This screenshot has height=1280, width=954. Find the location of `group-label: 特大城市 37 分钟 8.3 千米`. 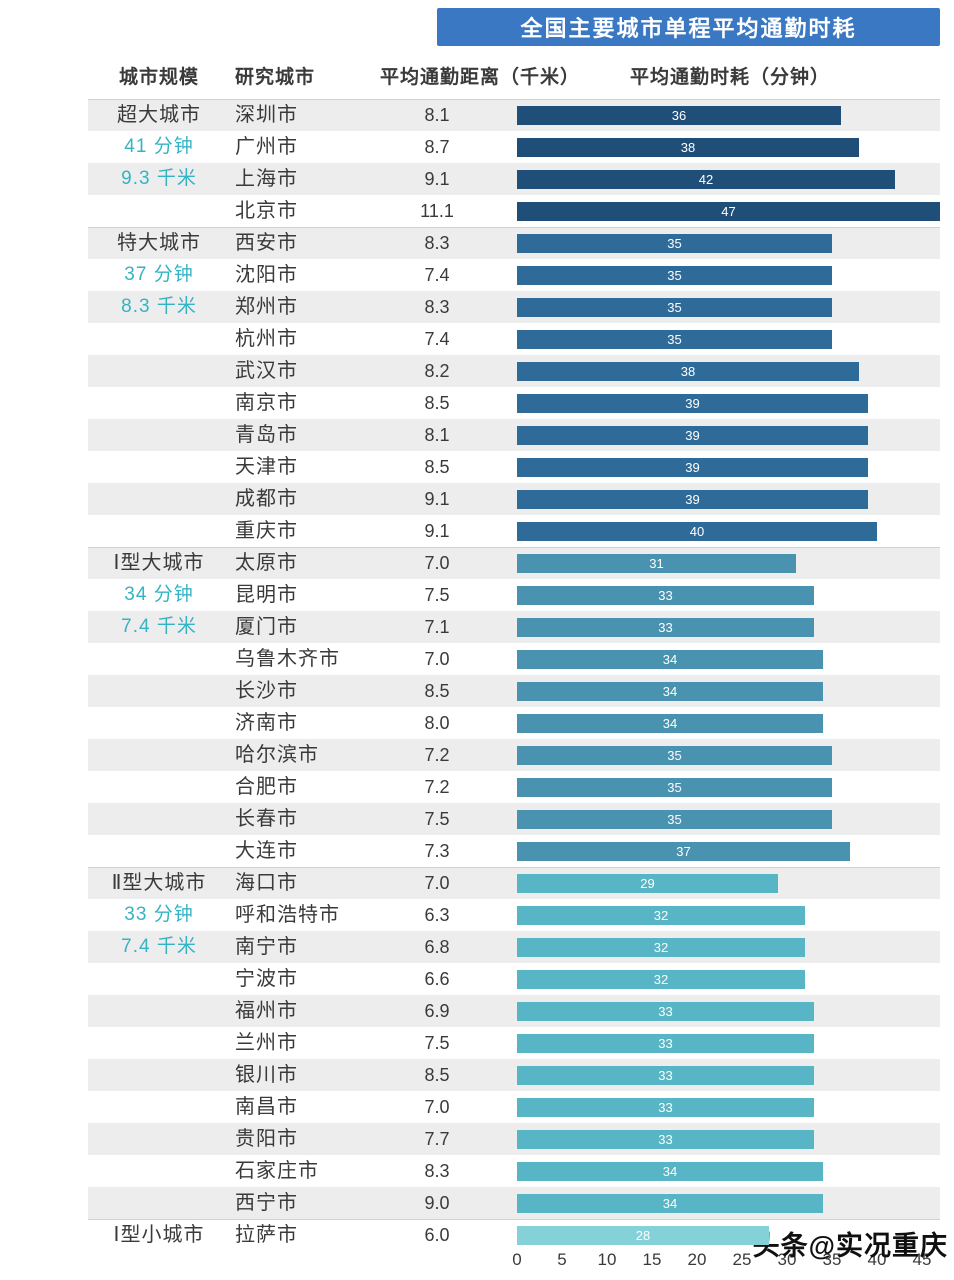

group-label: 特大城市 37 分钟 8.3 千米 is located at coordinates (159, 275).